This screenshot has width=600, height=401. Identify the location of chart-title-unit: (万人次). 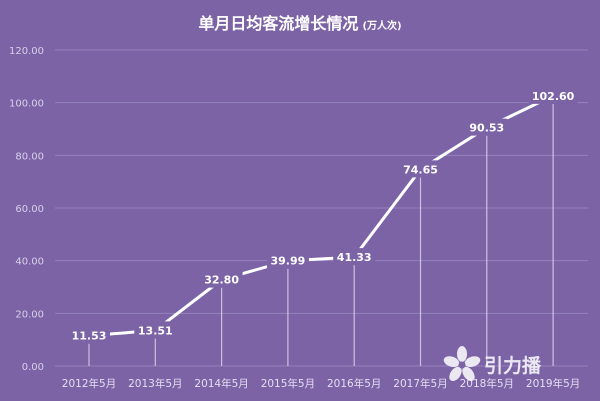
(381, 25).